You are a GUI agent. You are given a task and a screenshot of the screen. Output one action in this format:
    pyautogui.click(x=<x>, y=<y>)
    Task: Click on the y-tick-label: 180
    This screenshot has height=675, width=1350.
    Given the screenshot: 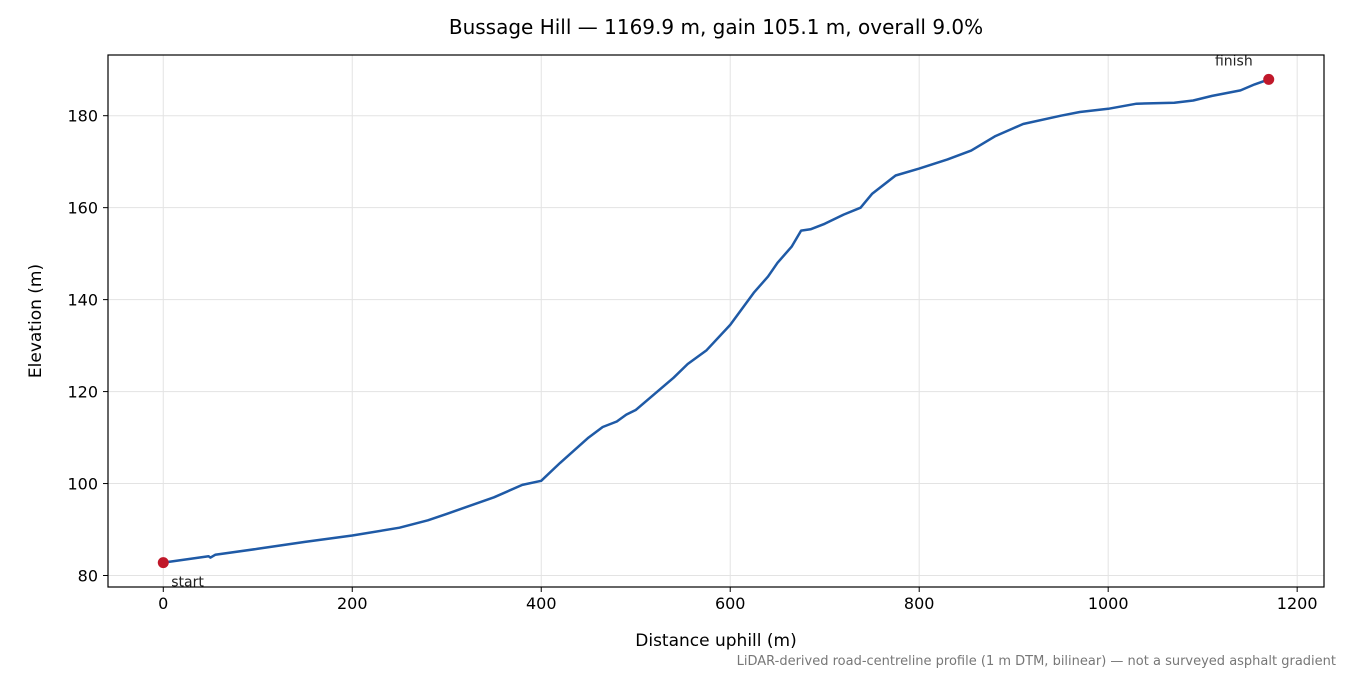 What is the action you would take?
    pyautogui.click(x=82, y=116)
    